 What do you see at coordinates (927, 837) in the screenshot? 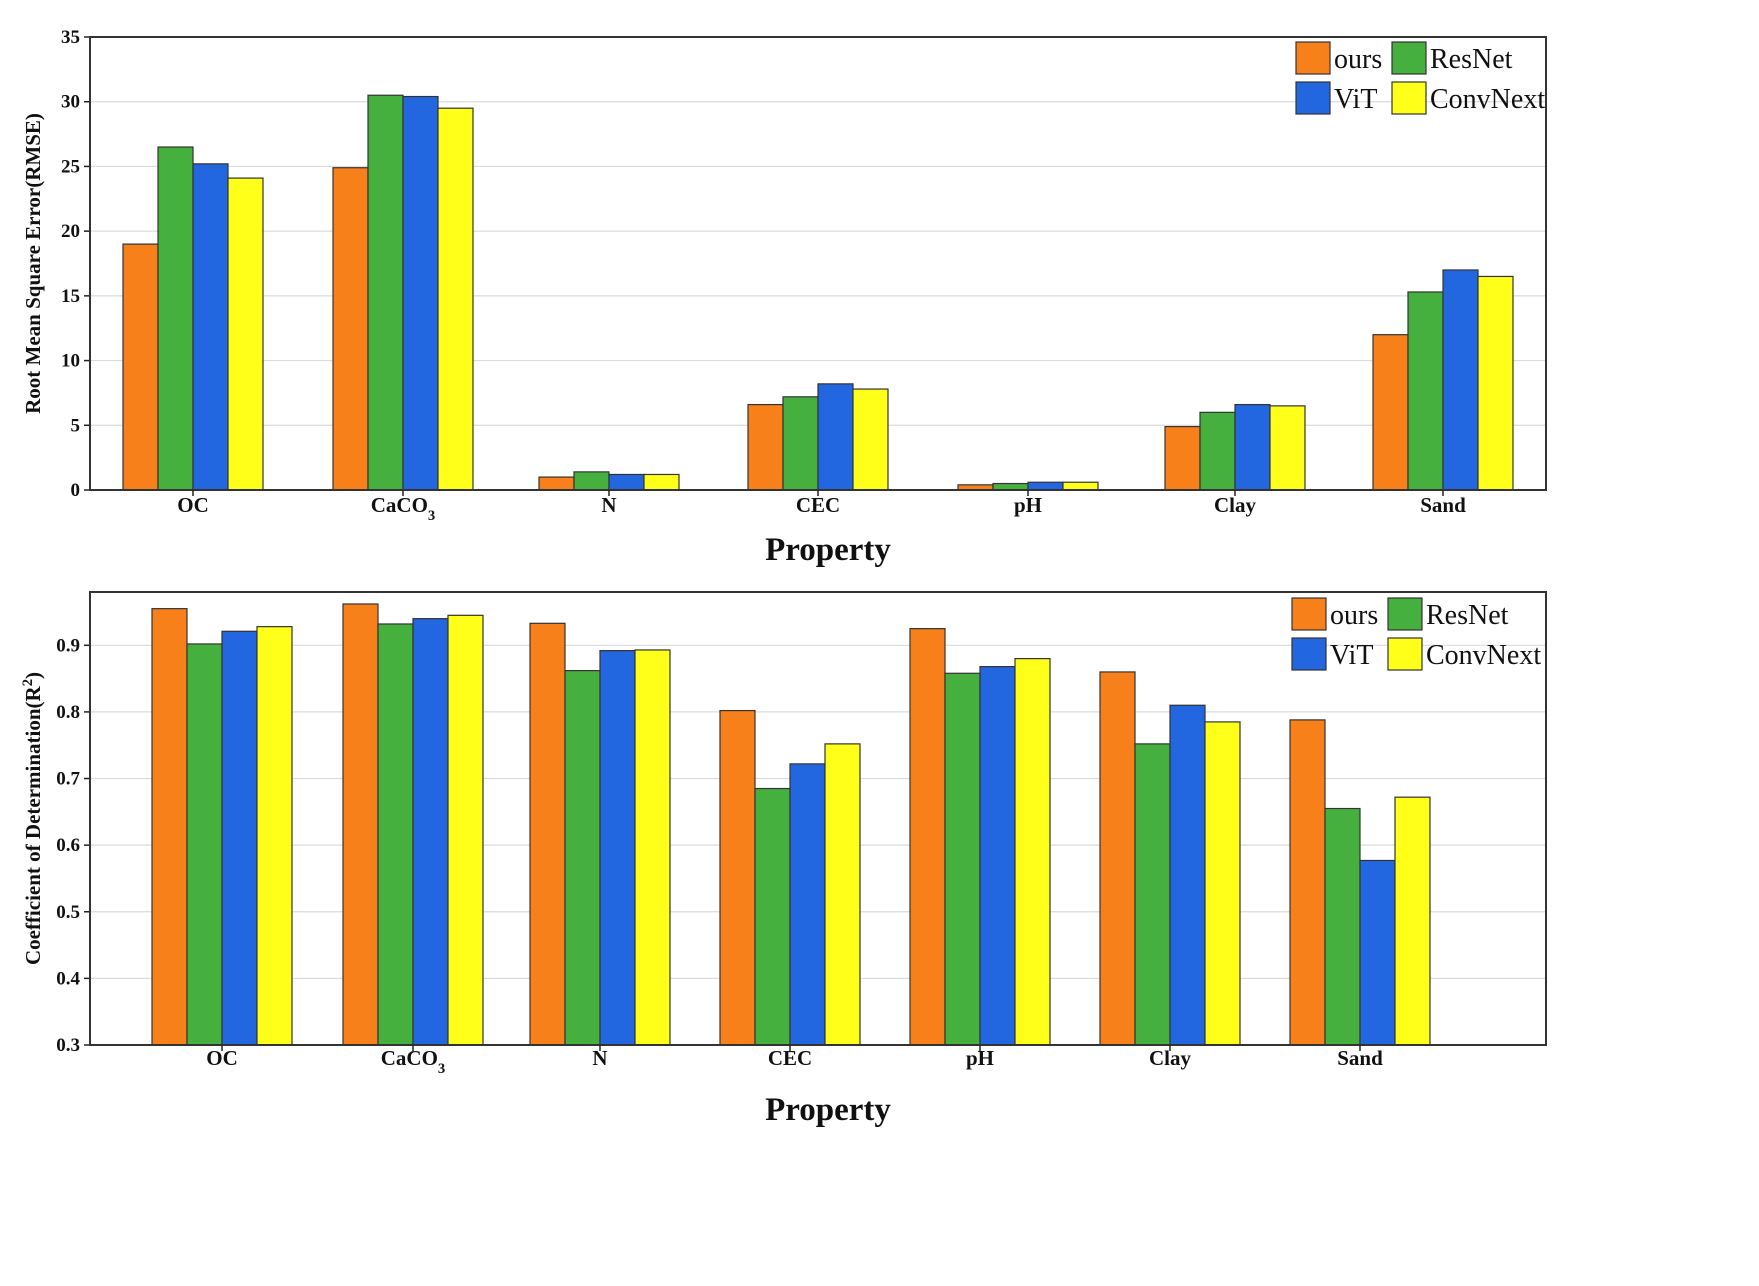
I see `bar-ours-ph` at bounding box center [927, 837].